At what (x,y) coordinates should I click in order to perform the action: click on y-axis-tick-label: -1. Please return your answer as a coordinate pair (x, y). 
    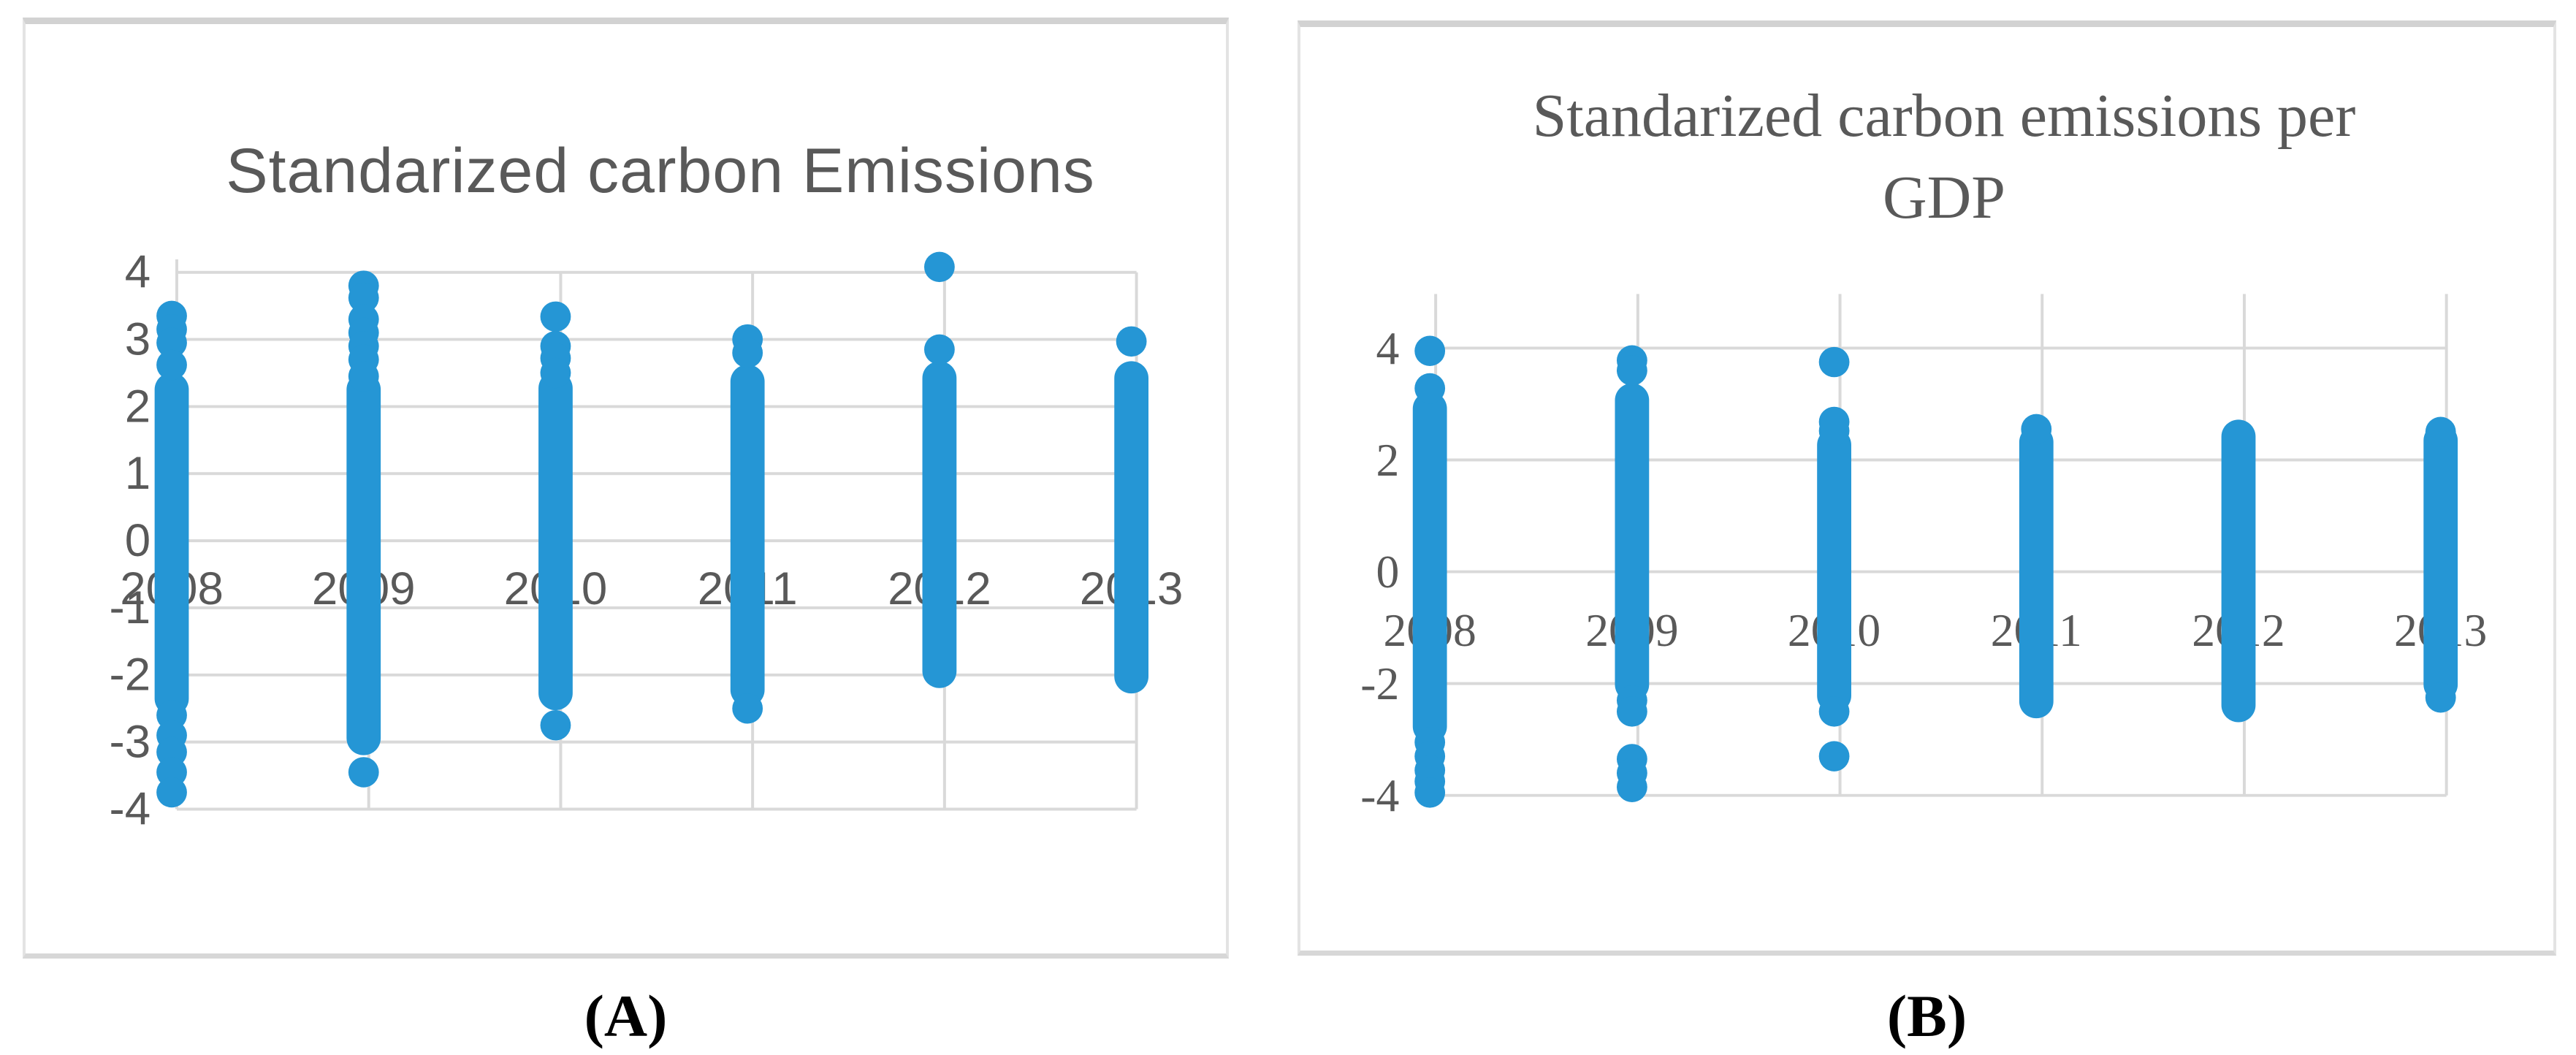
    Looking at the image, I should click on (130, 607).